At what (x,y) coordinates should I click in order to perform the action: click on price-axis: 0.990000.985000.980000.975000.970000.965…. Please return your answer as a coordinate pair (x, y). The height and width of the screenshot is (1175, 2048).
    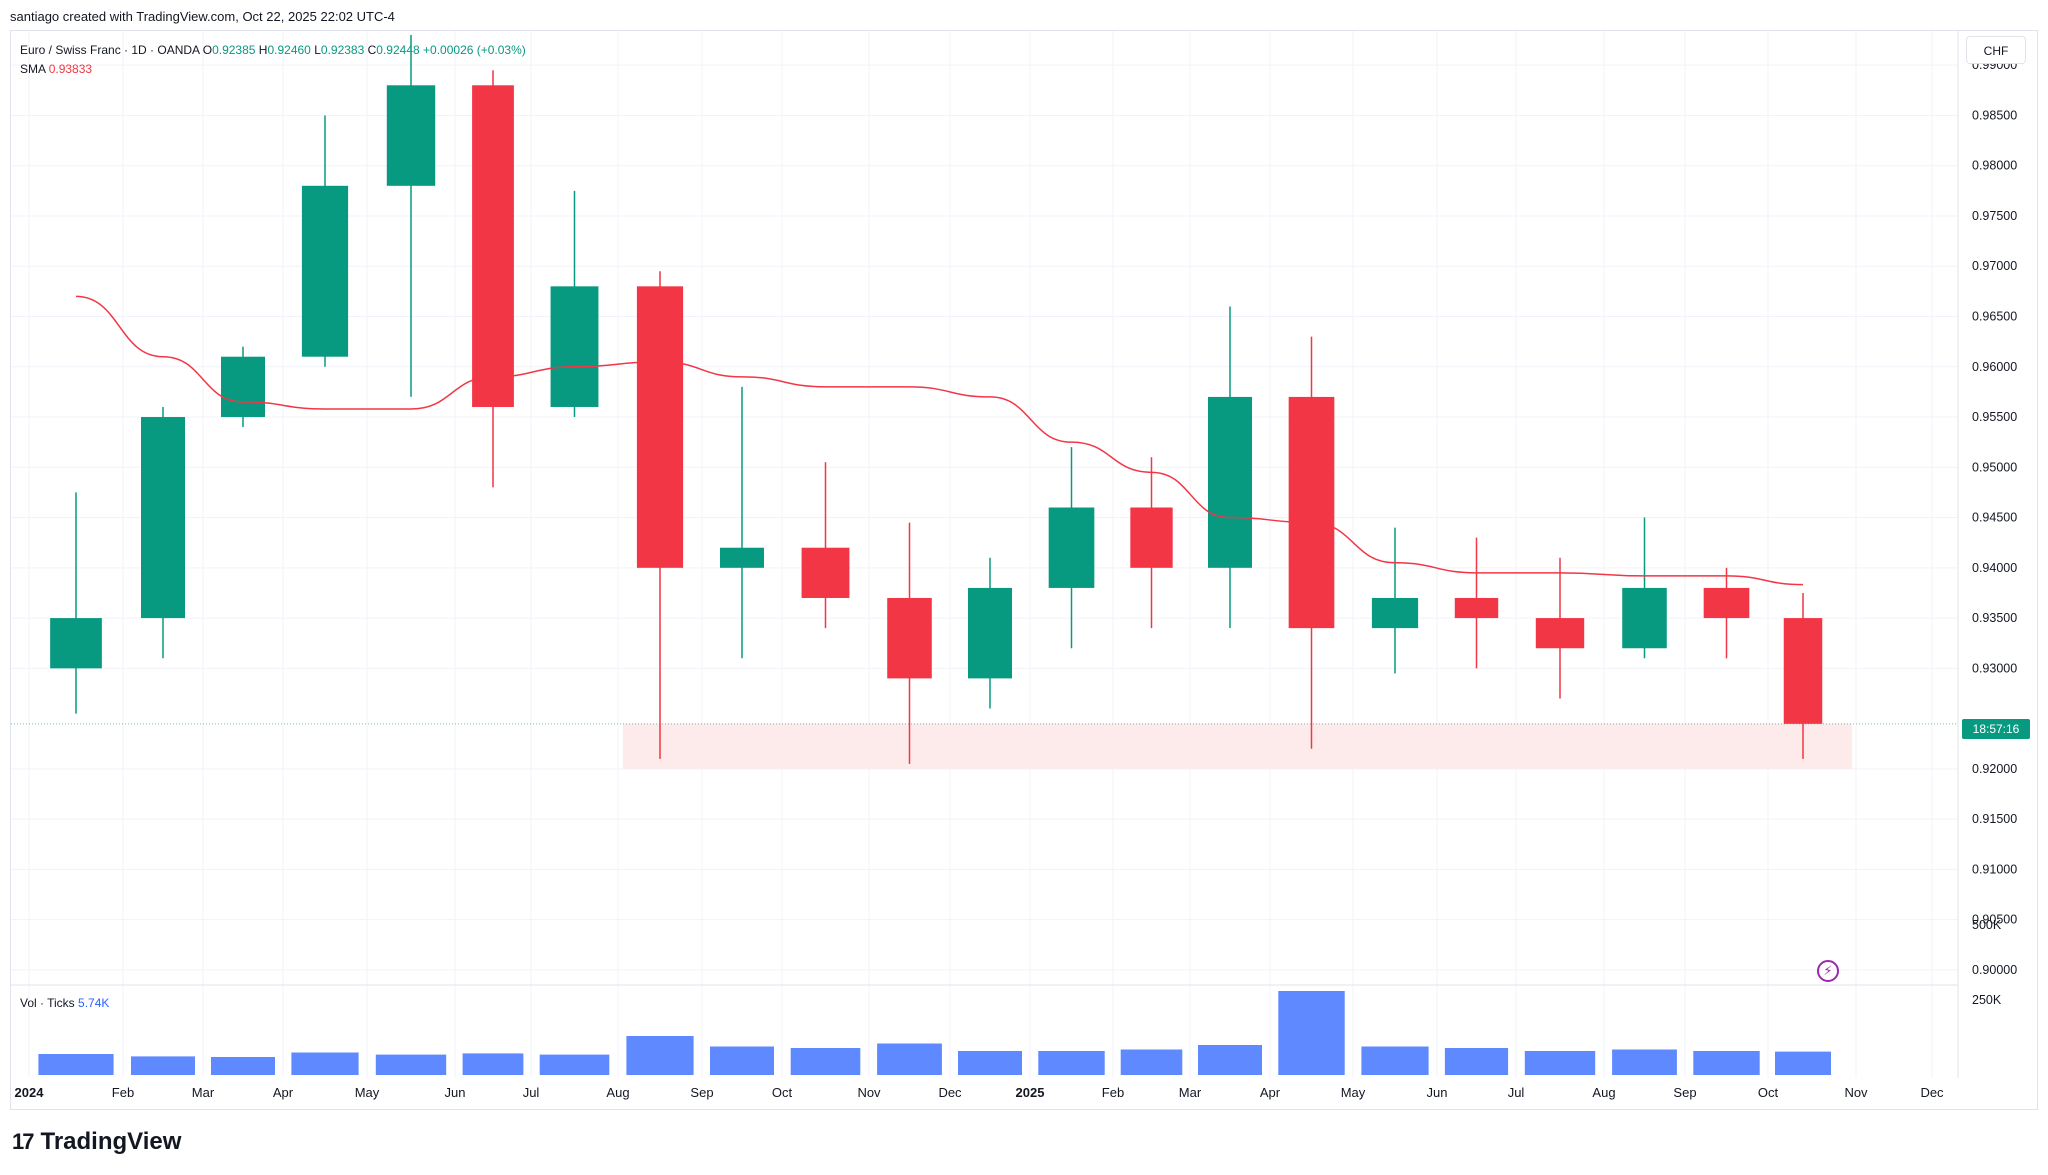
    Looking at the image, I should click on (1994, 517).